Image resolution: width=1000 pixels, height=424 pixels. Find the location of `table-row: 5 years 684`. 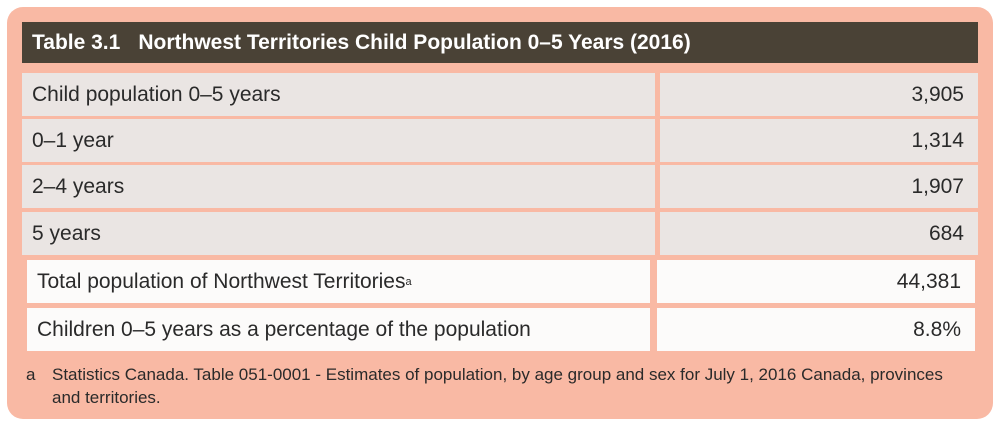

table-row: 5 years 684 is located at coordinates (500, 233).